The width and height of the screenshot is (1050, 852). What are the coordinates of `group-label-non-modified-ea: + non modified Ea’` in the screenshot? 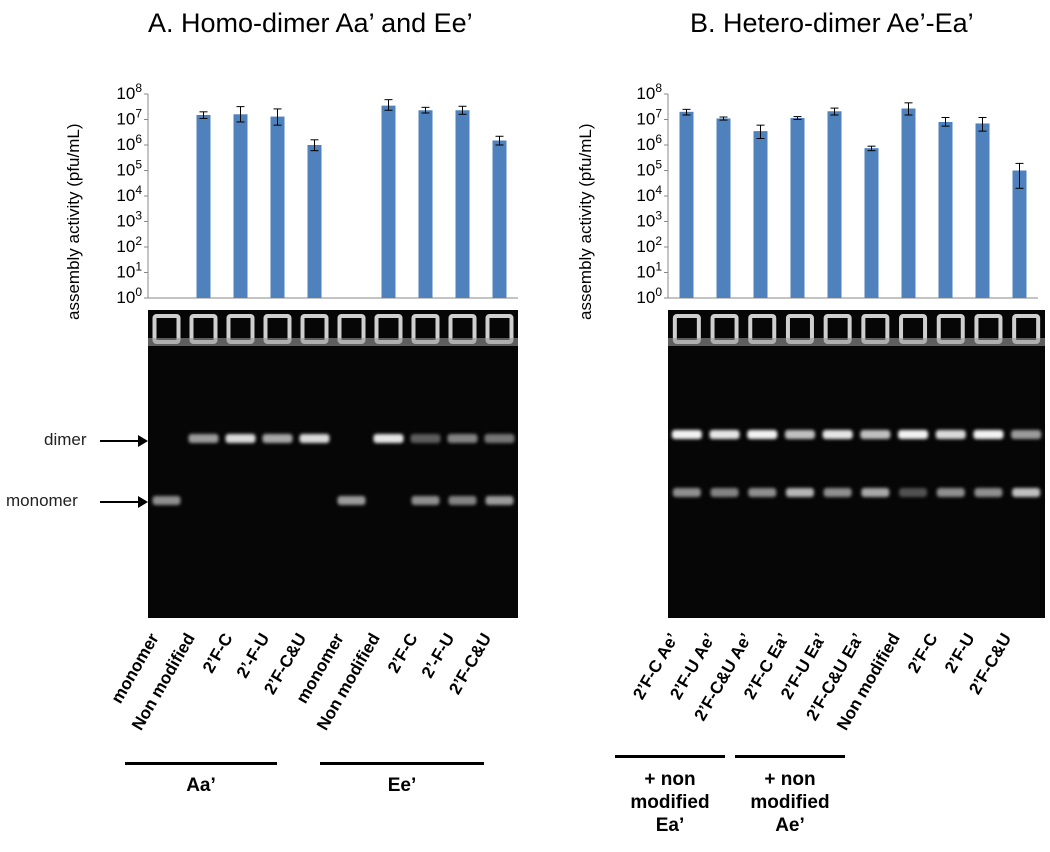 It's located at (670, 802).